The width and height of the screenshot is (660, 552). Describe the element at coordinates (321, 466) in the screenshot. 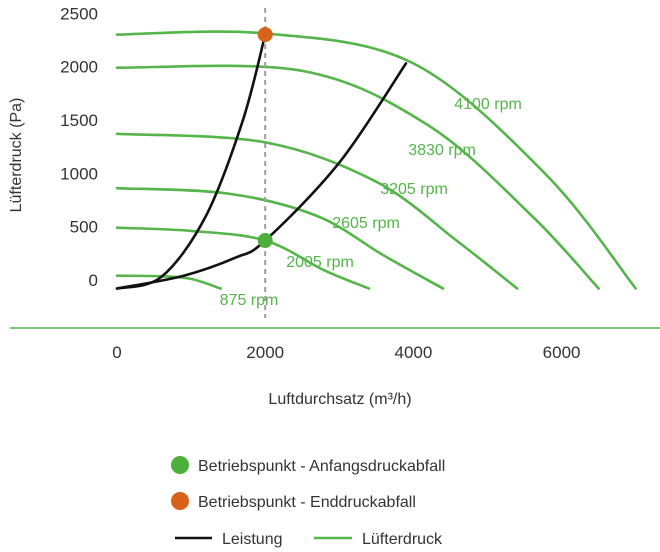

I see `legend-label: Betriebspunkt - Anfangsdruckabfall` at that location.